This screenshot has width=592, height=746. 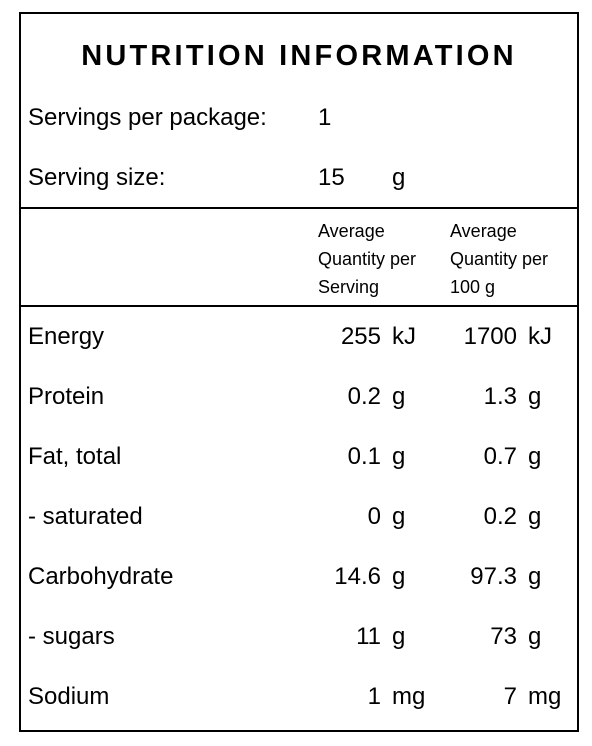 What do you see at coordinates (75, 456) in the screenshot?
I see `nutrient-name: Fat, total` at bounding box center [75, 456].